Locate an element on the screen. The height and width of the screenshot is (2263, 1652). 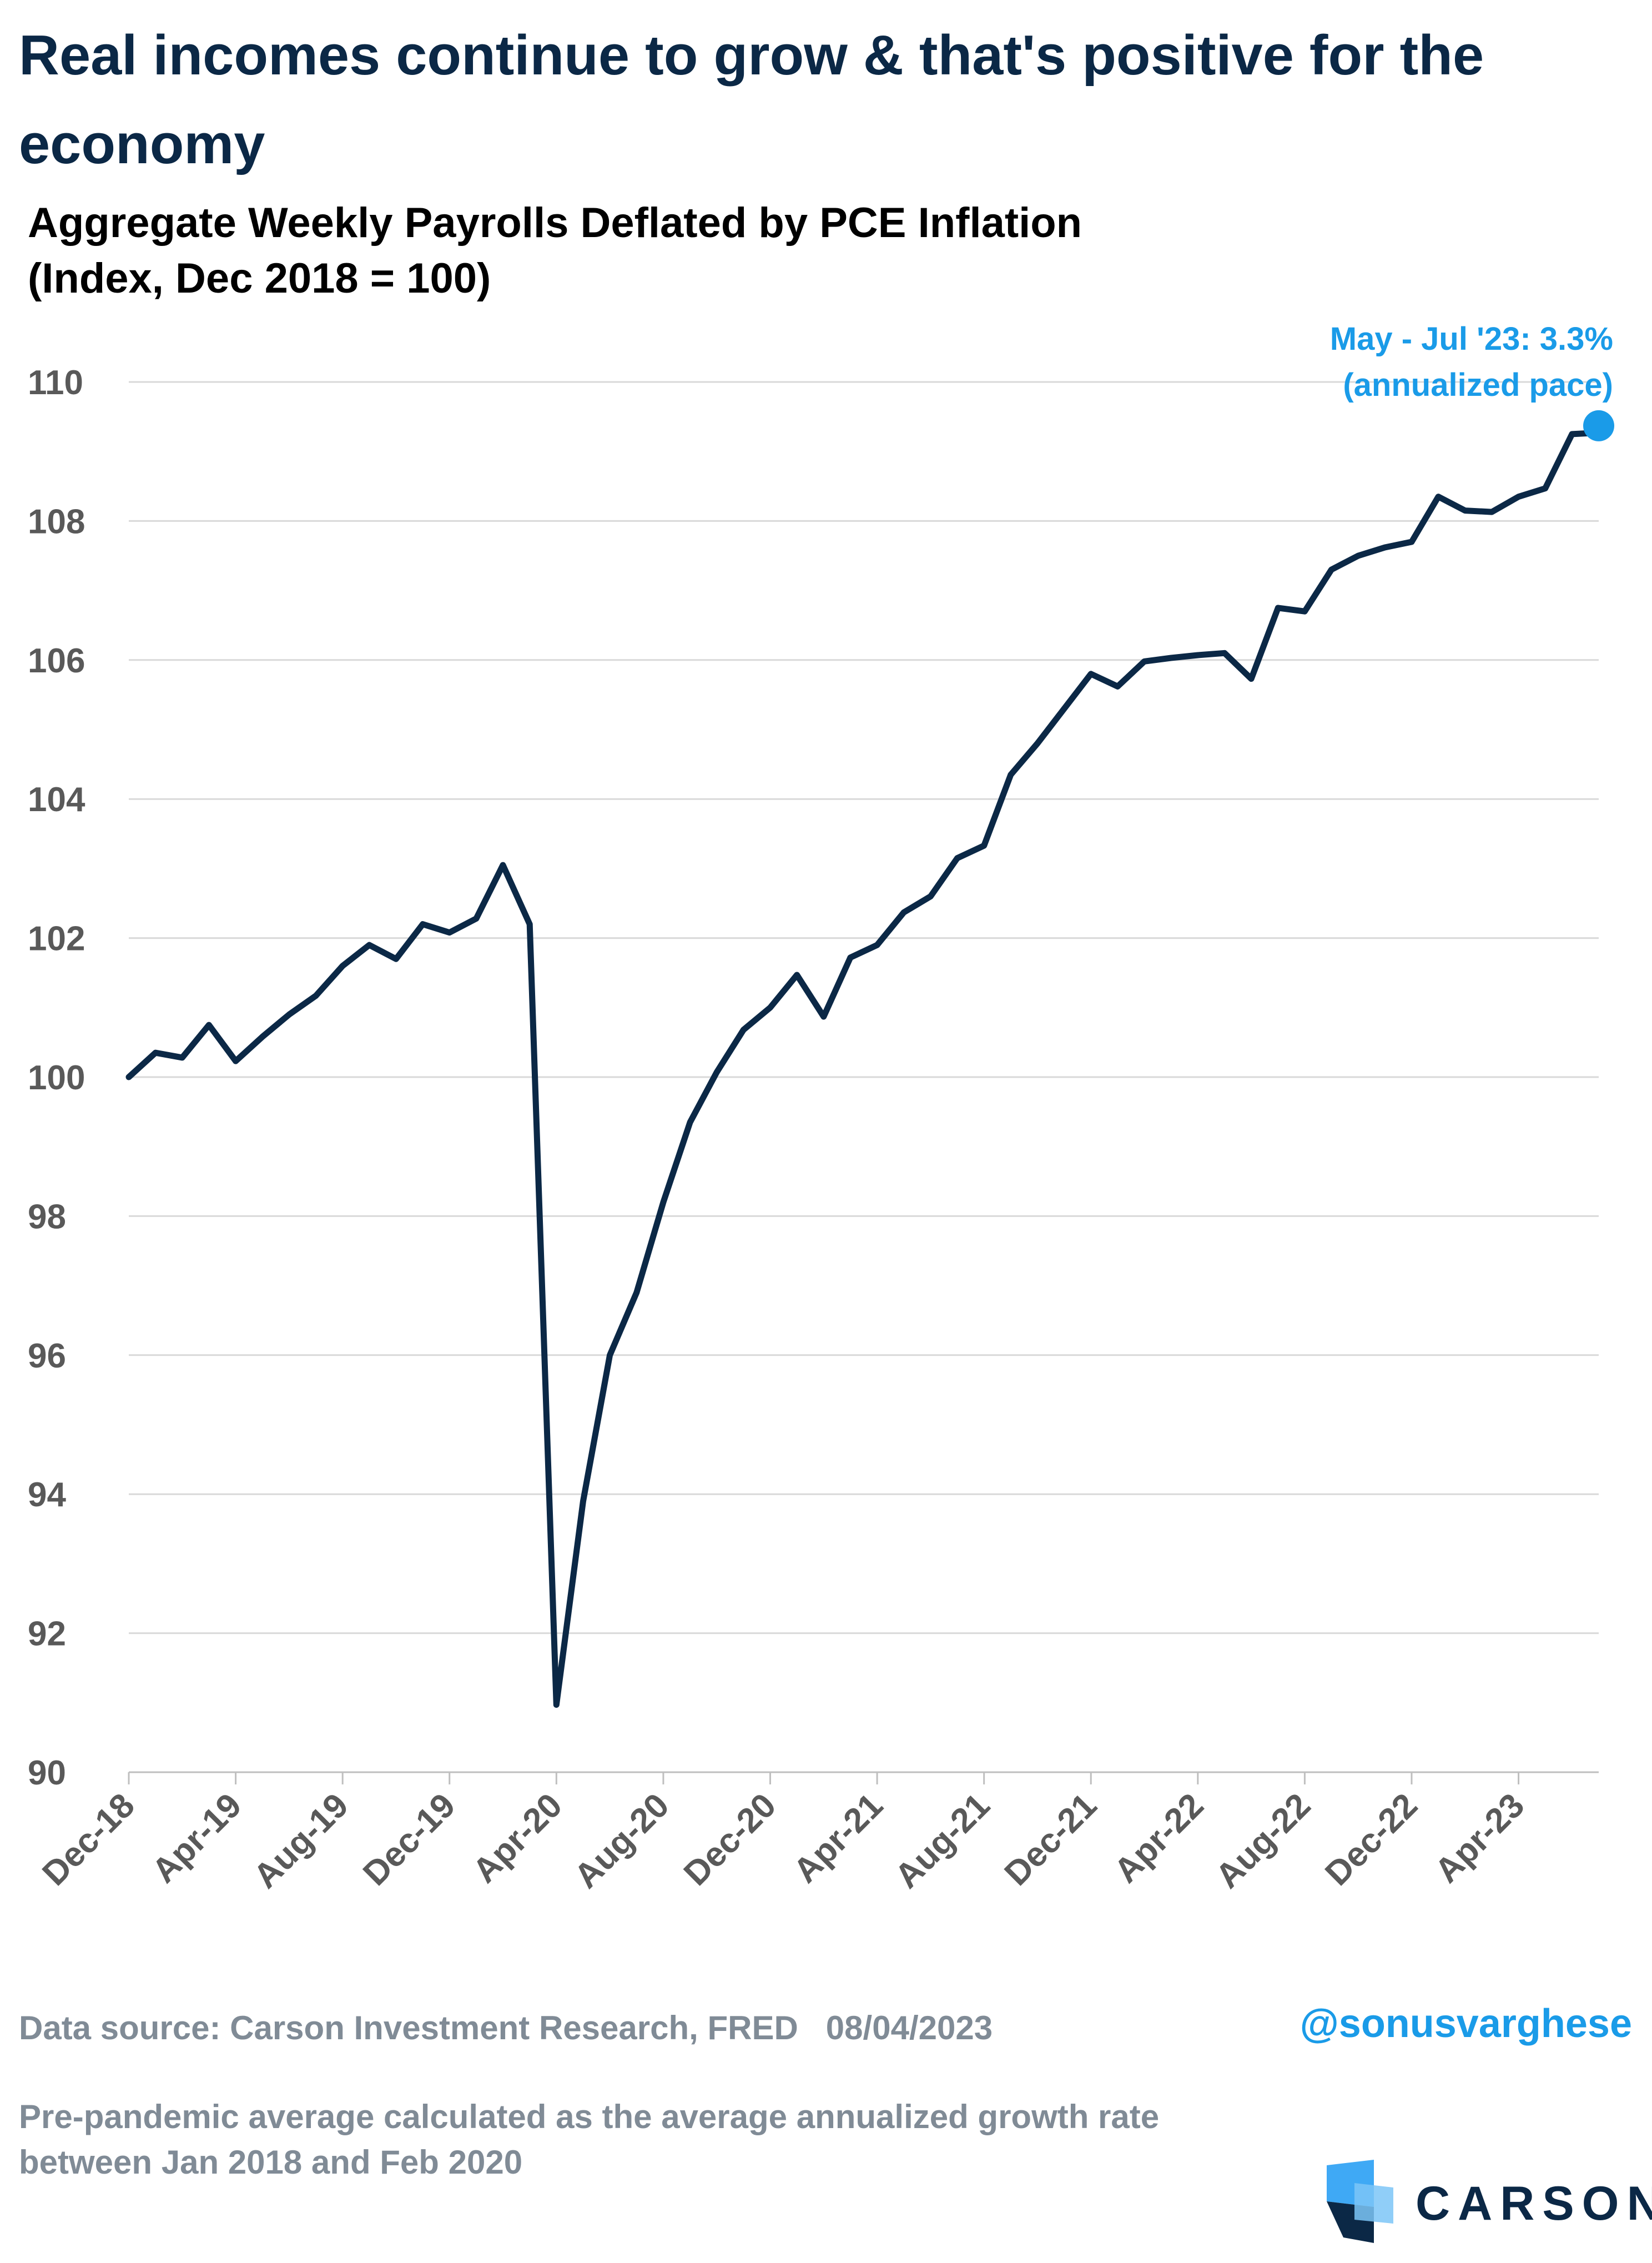
x-tick-label: Apr-23 is located at coordinates (1480, 1838).